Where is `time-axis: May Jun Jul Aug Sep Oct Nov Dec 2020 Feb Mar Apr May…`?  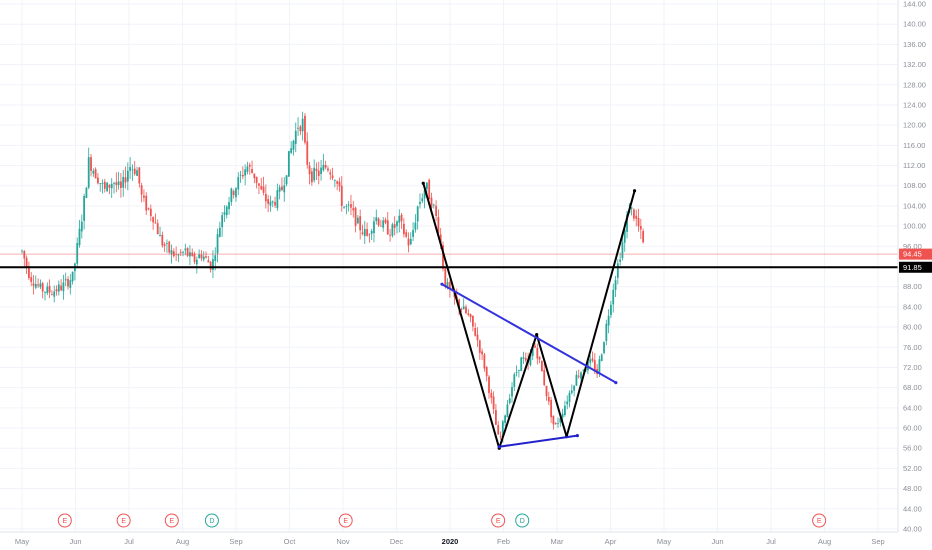
time-axis: May Jun Jul Aug Sep Oct Nov Dec 2020 Feb Mar Apr May… is located at coordinates (449, 538).